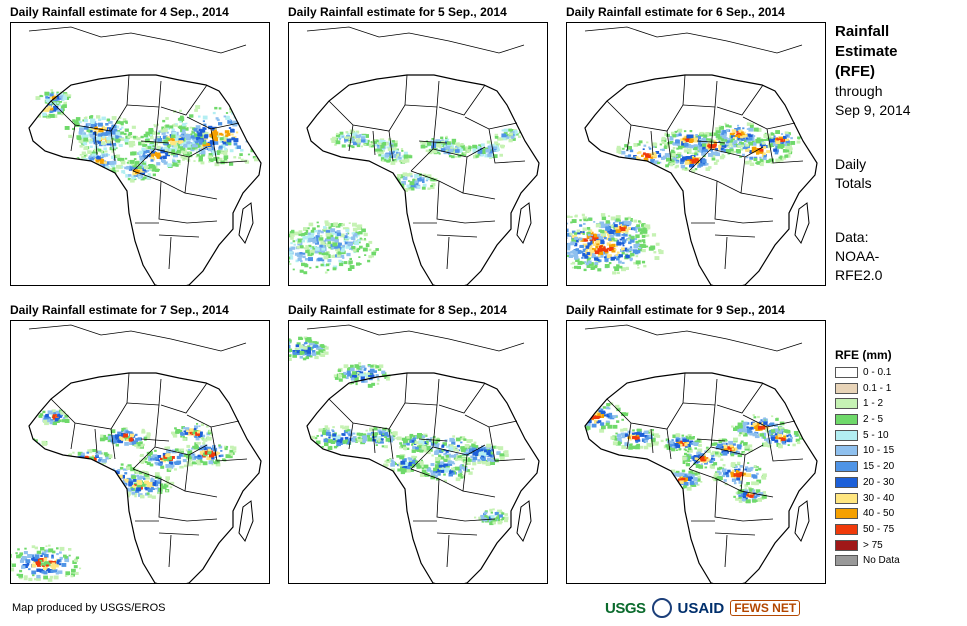 This screenshot has width=967, height=626. Describe the element at coordinates (859, 91) in the screenshot. I see `through-label: through` at that location.